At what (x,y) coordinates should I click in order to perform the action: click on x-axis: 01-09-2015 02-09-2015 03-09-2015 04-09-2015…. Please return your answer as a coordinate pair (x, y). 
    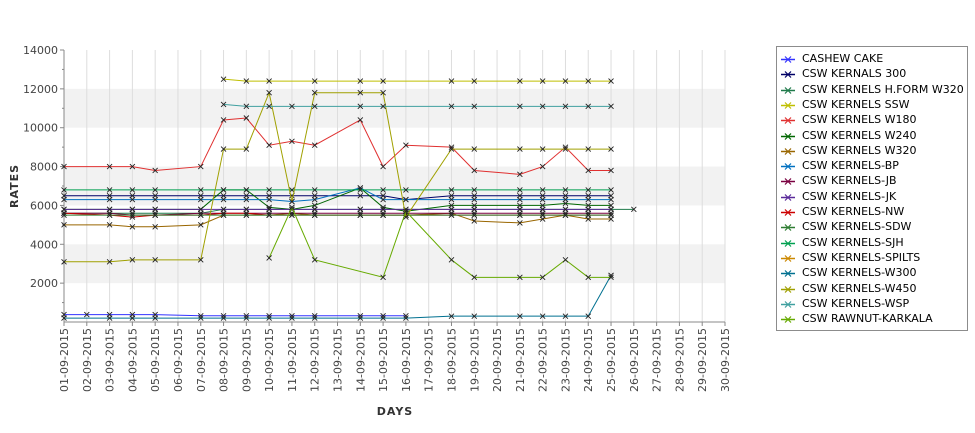
    Looking at the image, I should click on (395, 356).